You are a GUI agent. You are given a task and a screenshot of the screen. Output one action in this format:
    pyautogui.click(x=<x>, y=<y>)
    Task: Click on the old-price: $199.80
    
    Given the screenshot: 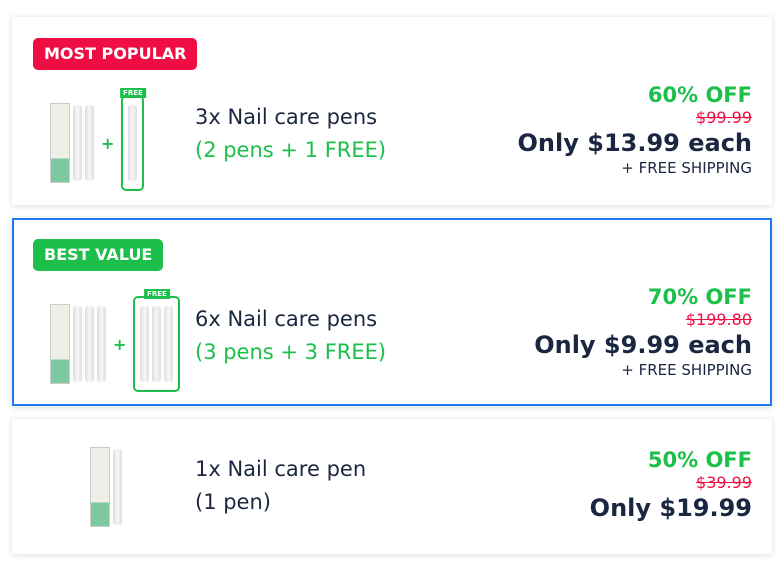 What is the action you would take?
    pyautogui.click(x=718, y=319)
    